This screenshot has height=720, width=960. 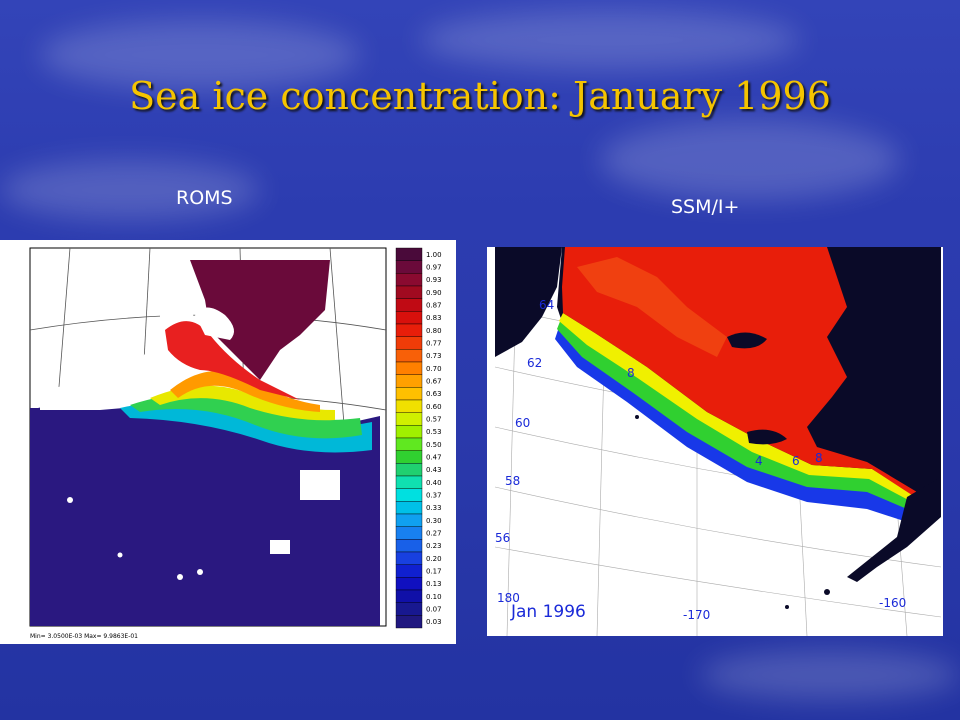 I want to click on ssmi-land-west, so click(x=528, y=302).